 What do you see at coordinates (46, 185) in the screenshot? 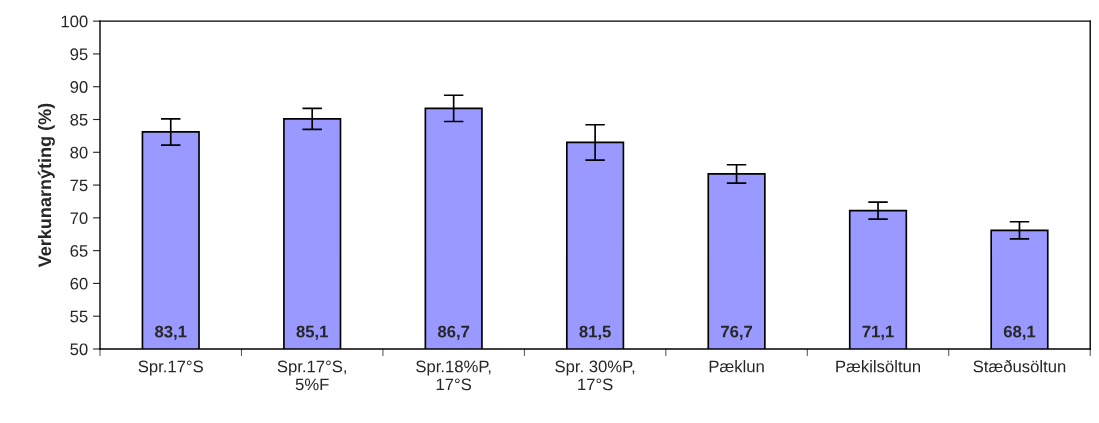
I see `y-axis-title: Verkunarnýting (%)` at bounding box center [46, 185].